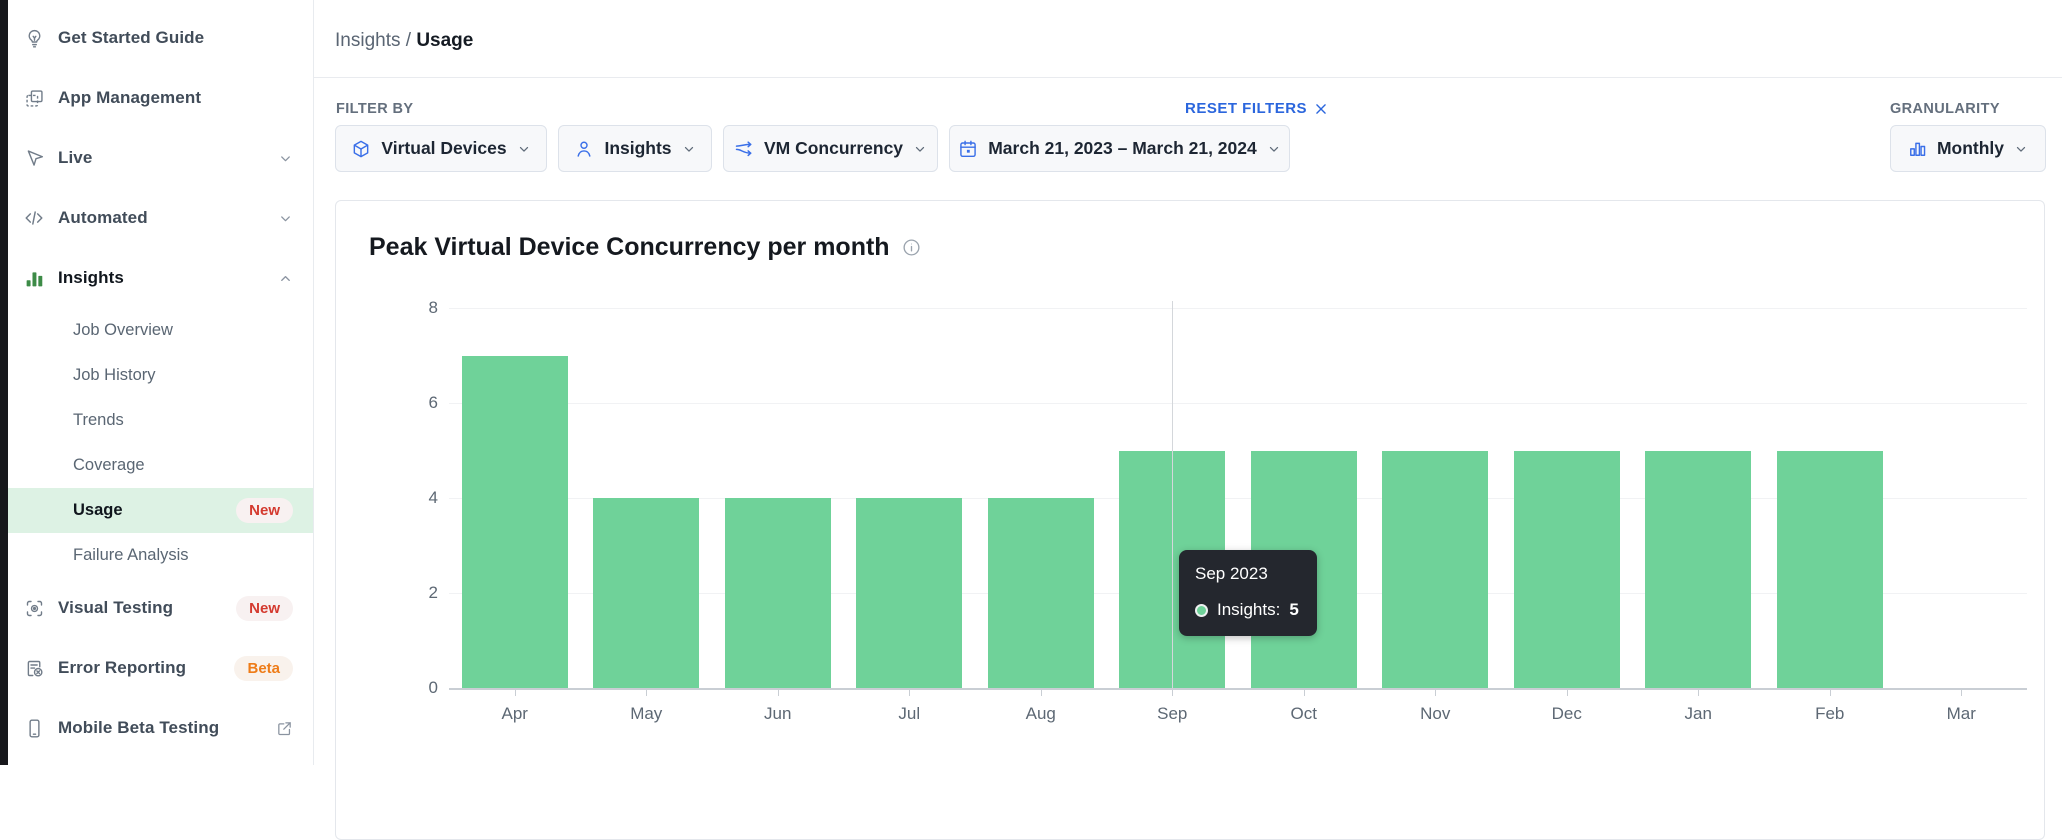 The height and width of the screenshot is (840, 2062). Describe the element at coordinates (123, 330) in the screenshot. I see `sidebar-item-label: Job Overview` at that location.